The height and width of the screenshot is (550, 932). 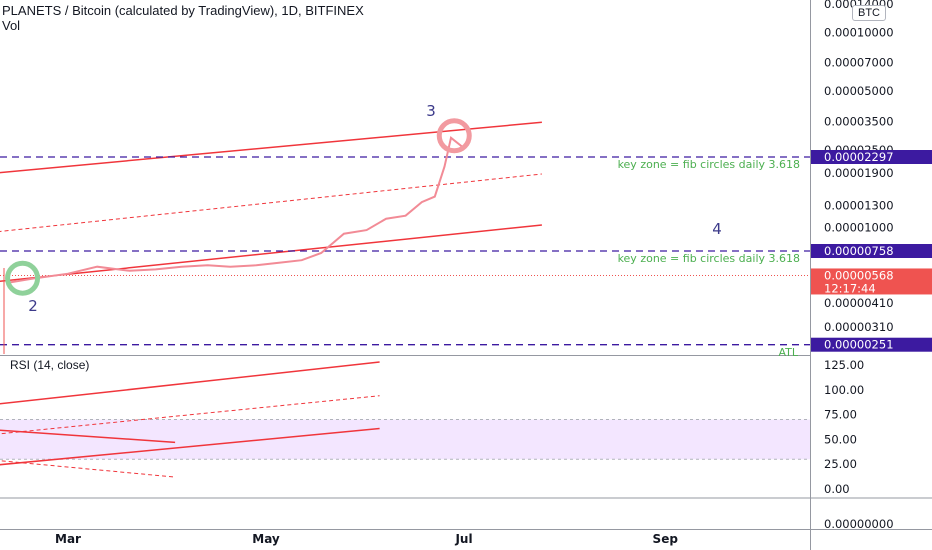 I want to click on rsi-axis-tick: 0.00, so click(x=837, y=489).